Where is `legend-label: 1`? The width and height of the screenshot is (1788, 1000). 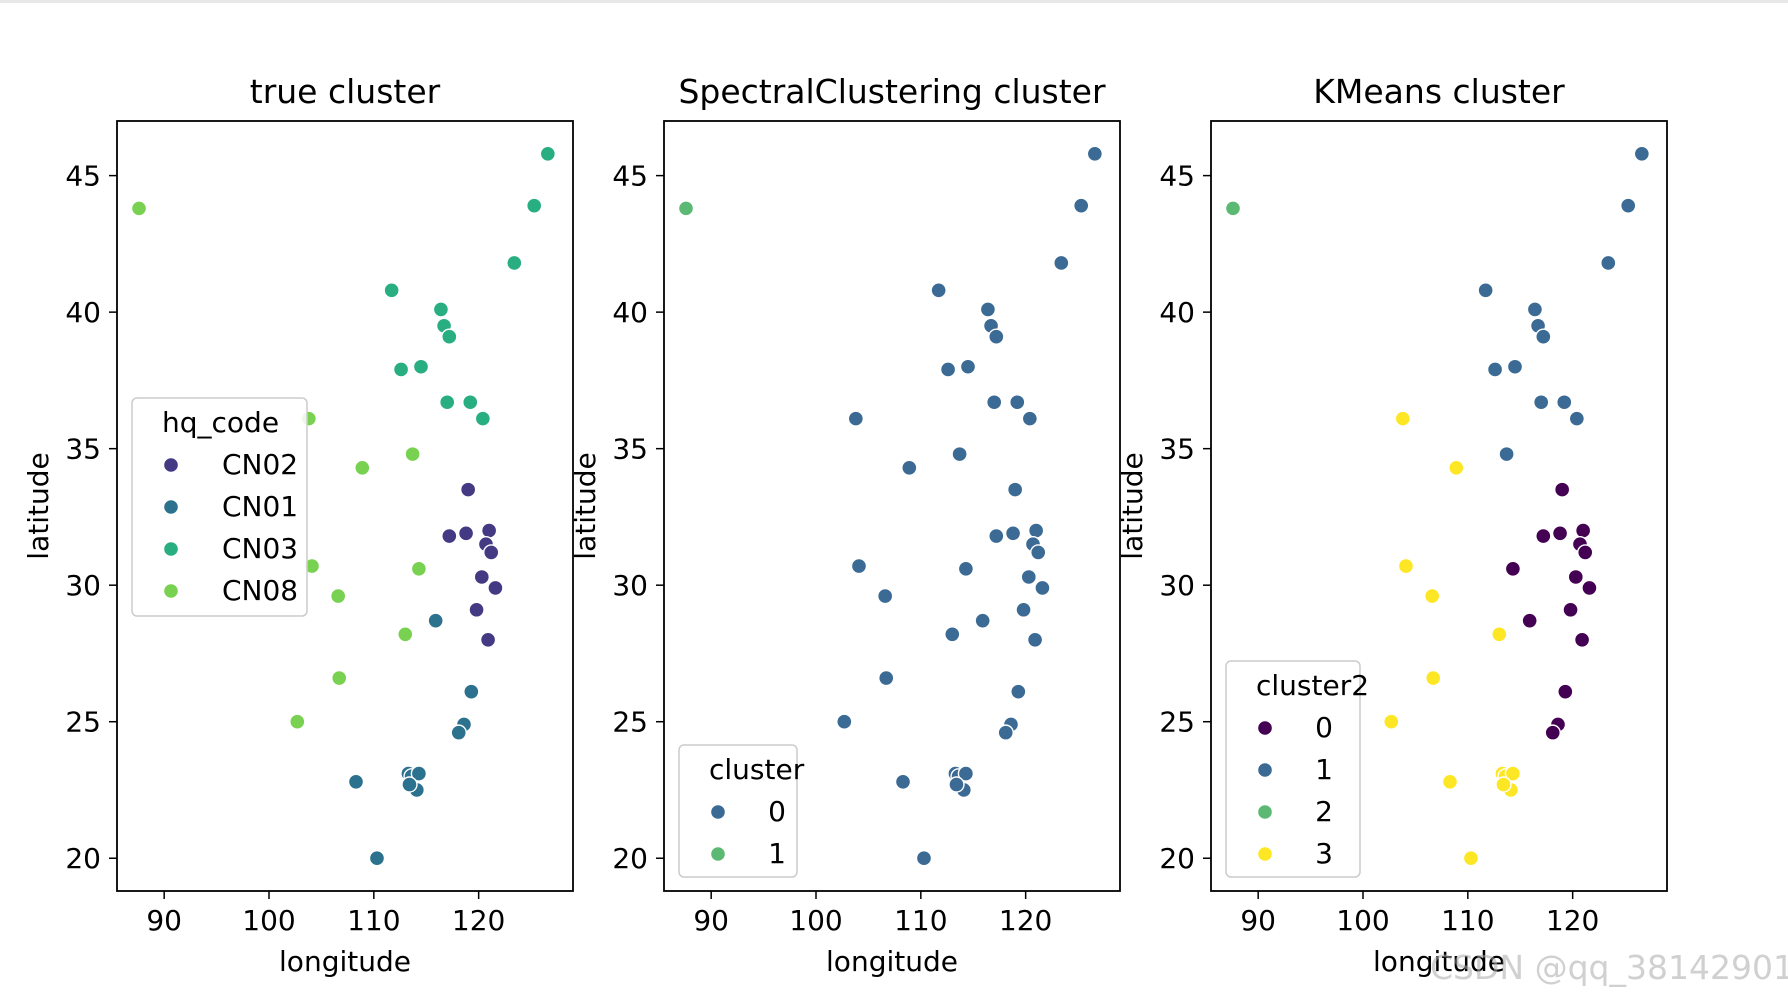 legend-label: 1 is located at coordinates (777, 853).